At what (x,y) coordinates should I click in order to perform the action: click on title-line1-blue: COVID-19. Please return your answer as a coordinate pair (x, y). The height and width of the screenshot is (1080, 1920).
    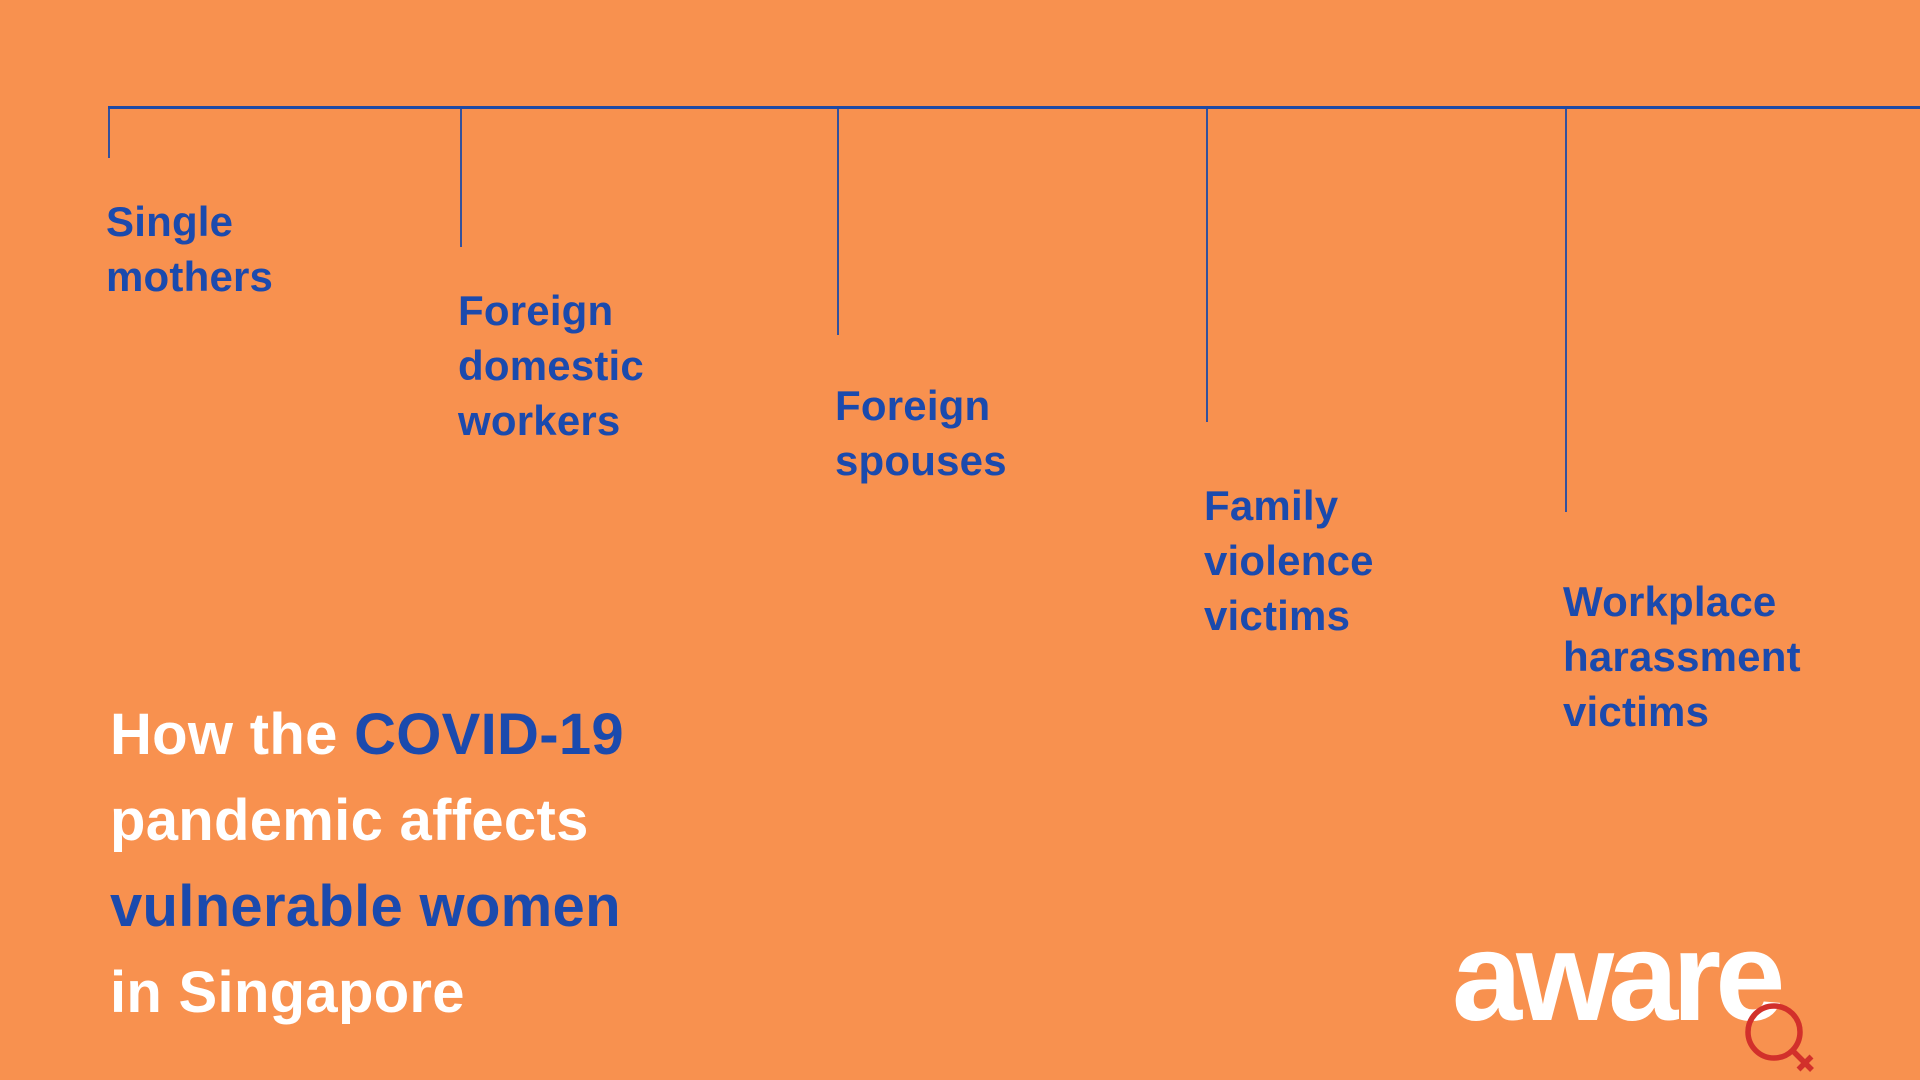
    Looking at the image, I should click on (489, 734).